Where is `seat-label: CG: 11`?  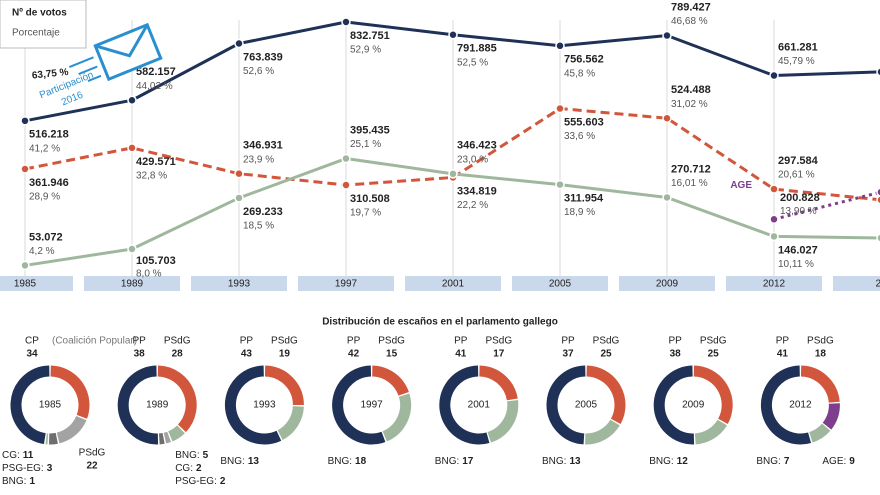
seat-label: CG: 11 is located at coordinates (18, 455).